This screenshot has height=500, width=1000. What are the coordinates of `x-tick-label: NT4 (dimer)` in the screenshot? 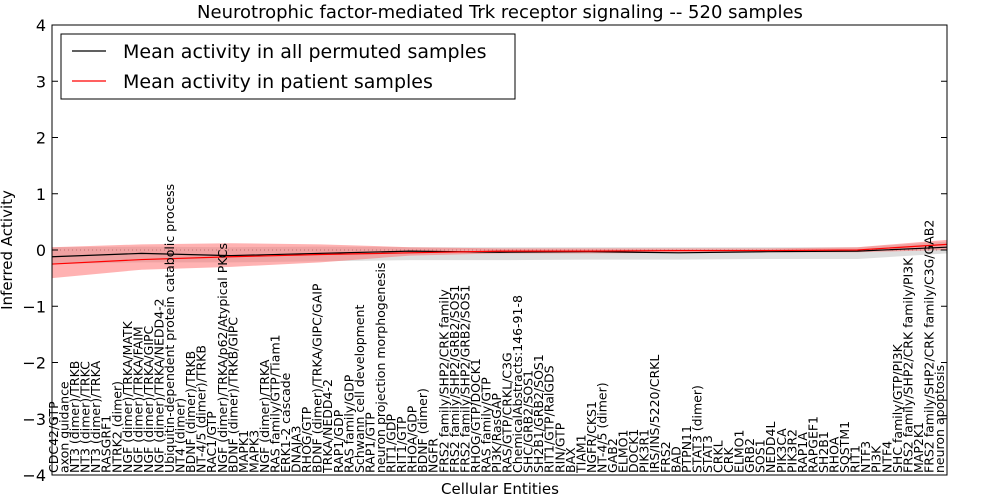 It's located at (180, 435).